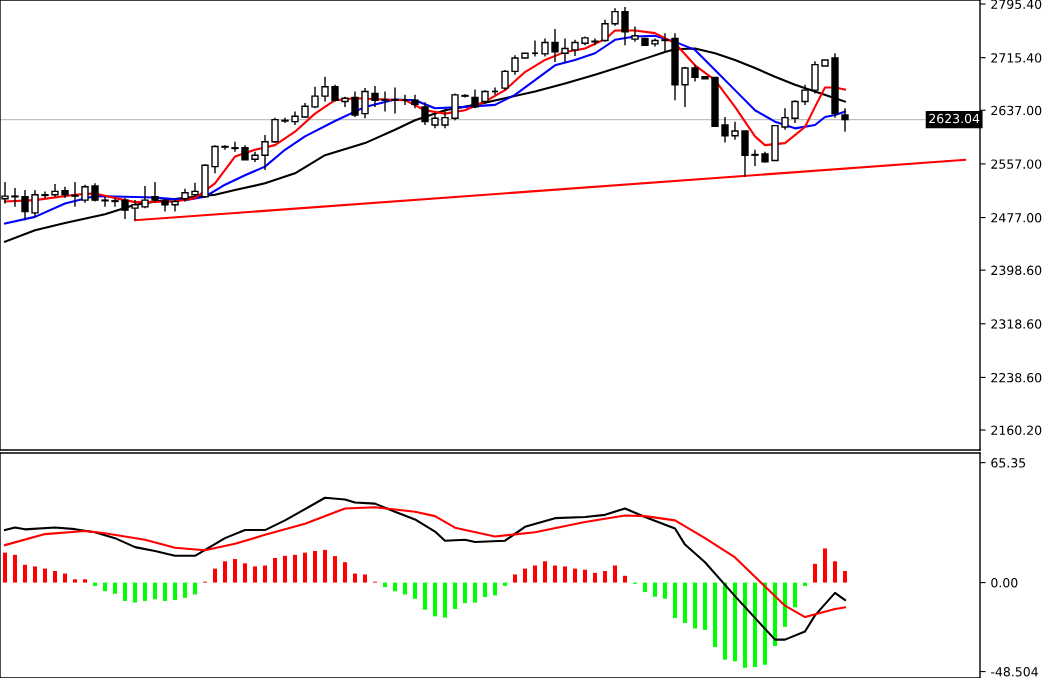  Describe the element at coordinates (1016, 164) in the screenshot. I see `y-tick-label: 2557.00` at that location.